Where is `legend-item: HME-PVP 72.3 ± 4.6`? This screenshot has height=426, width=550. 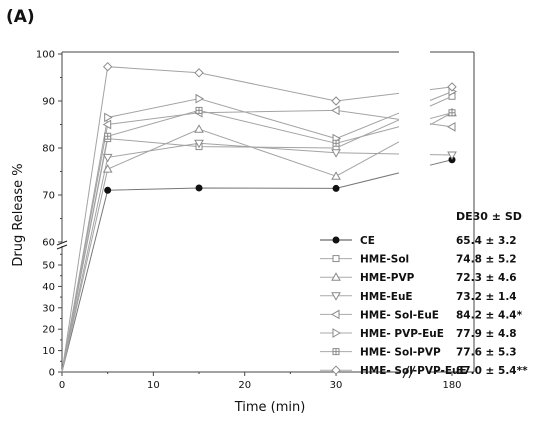
legend-item: HME-PVP 72.3 ± 4.6 is located at coordinates (418, 278).